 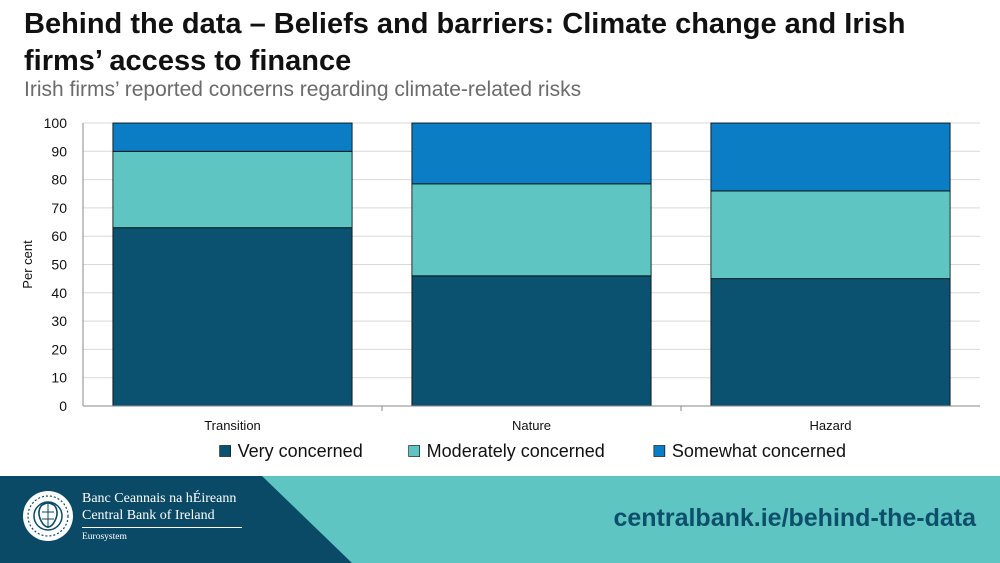 I want to click on bar-transition-moderately-concerned, so click(x=232, y=189).